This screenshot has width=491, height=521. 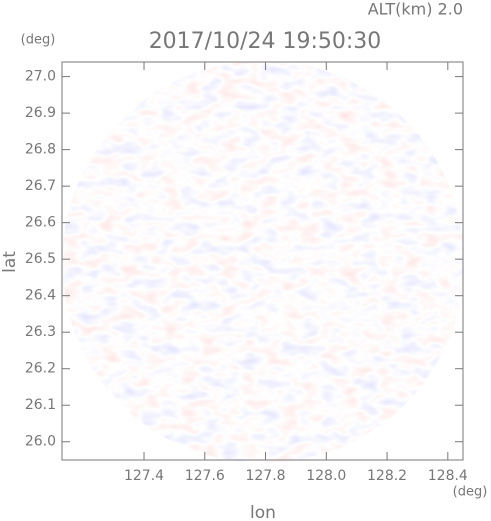 I want to click on x-unit: (deg), so click(x=470, y=492).